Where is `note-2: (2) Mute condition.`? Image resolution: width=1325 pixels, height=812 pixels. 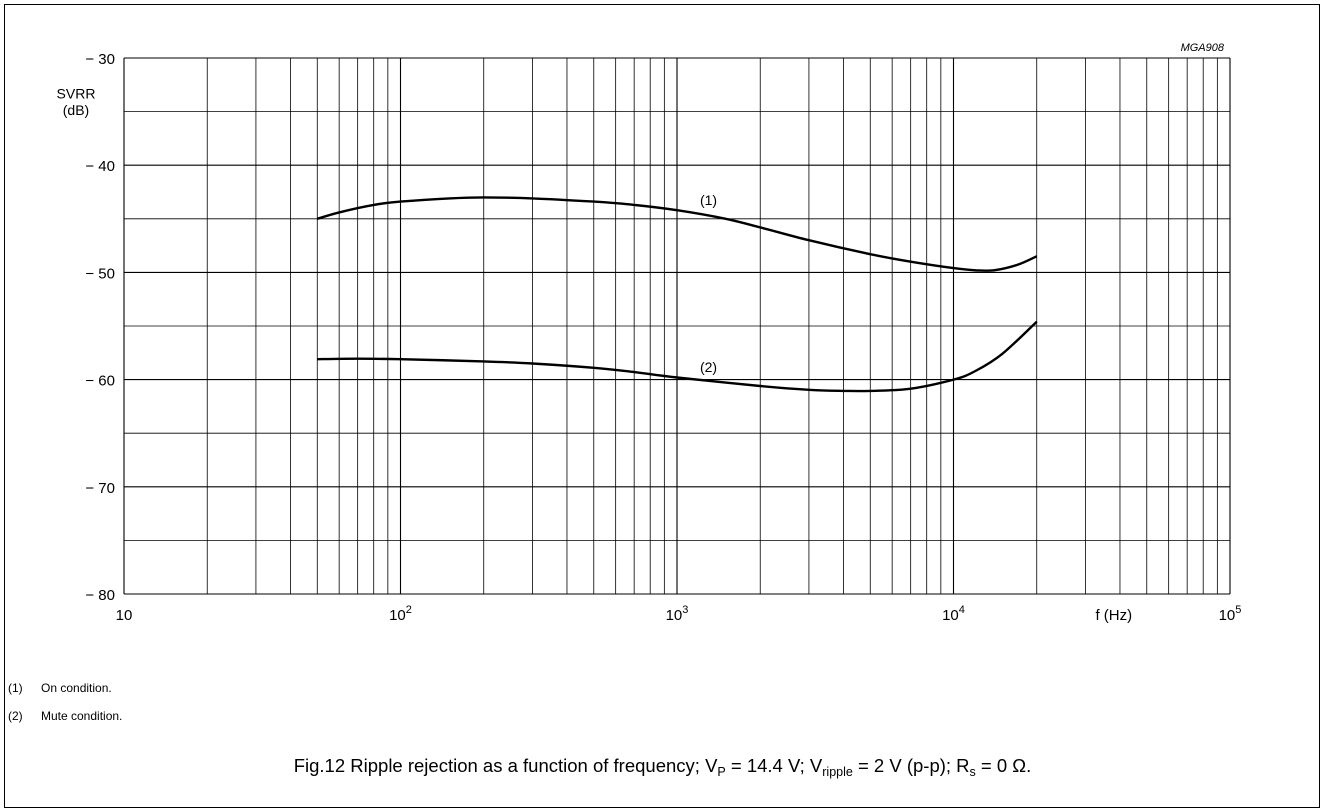
note-2: (2) Mute condition. is located at coordinates (65, 716).